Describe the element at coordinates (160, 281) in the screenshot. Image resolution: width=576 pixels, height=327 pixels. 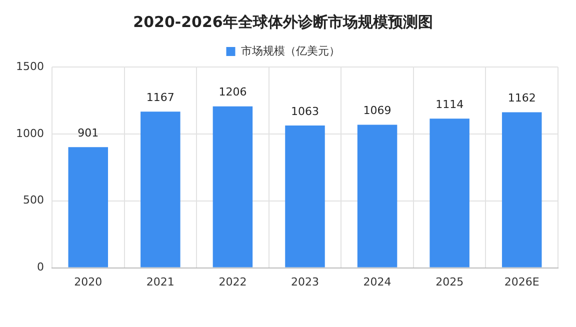
I see `x-tick-label: 2021` at that location.